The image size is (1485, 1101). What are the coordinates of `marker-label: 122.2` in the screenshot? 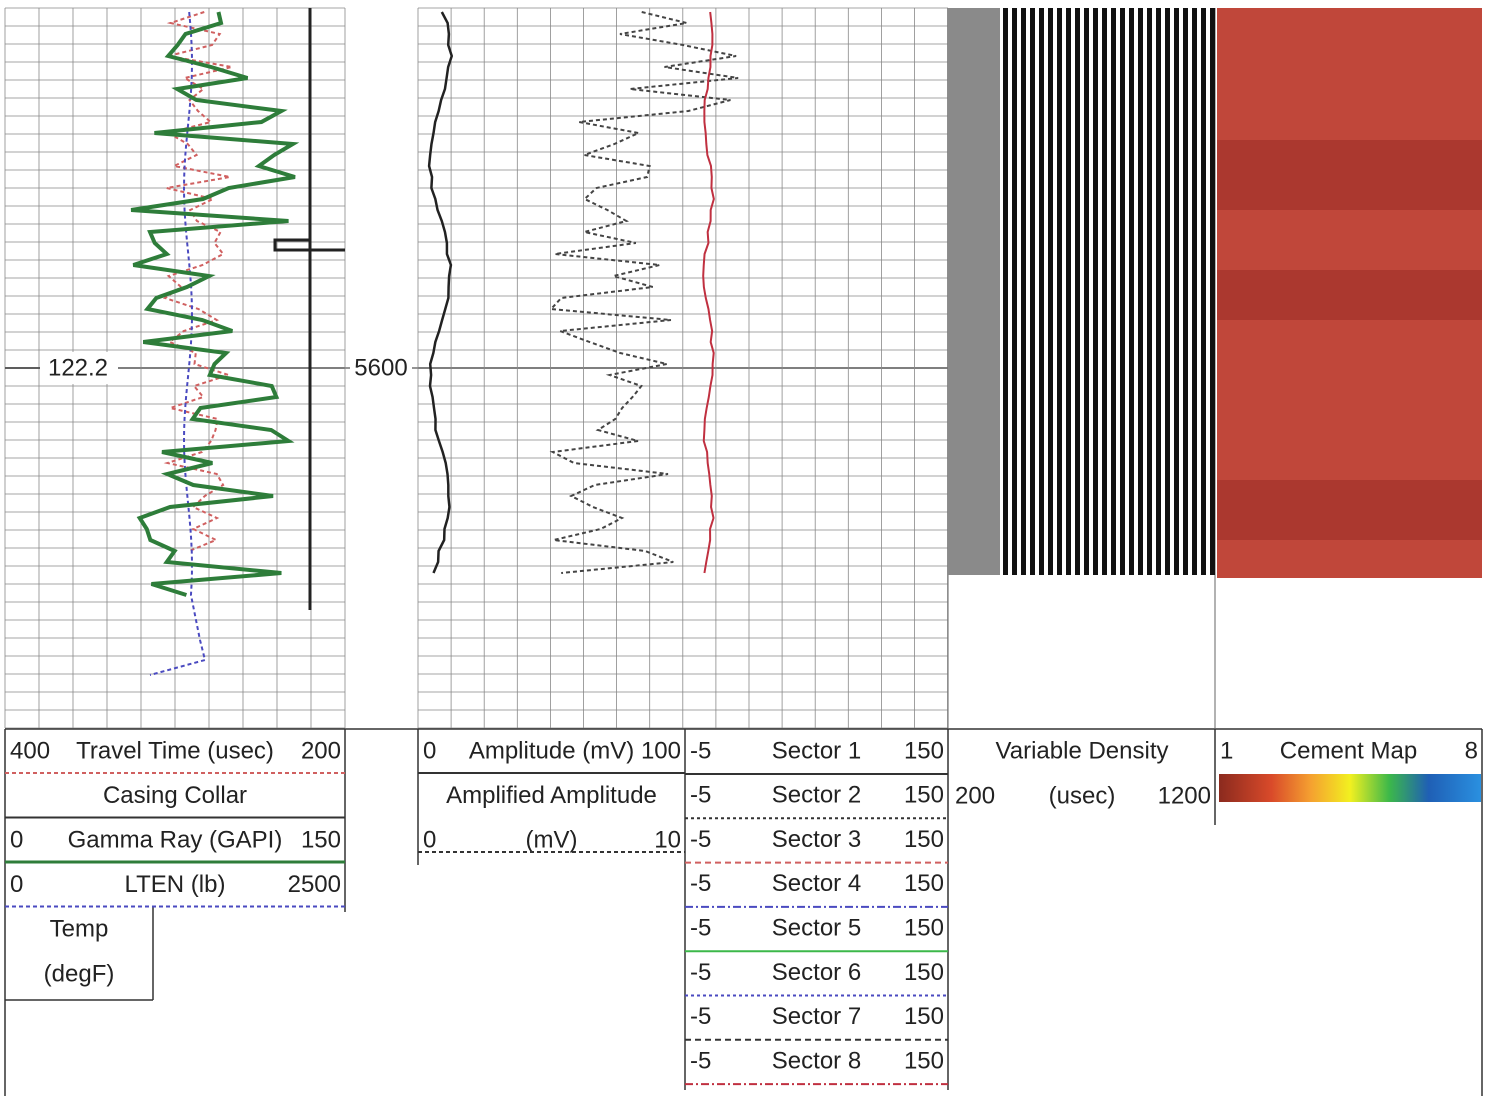 It's located at (78, 367).